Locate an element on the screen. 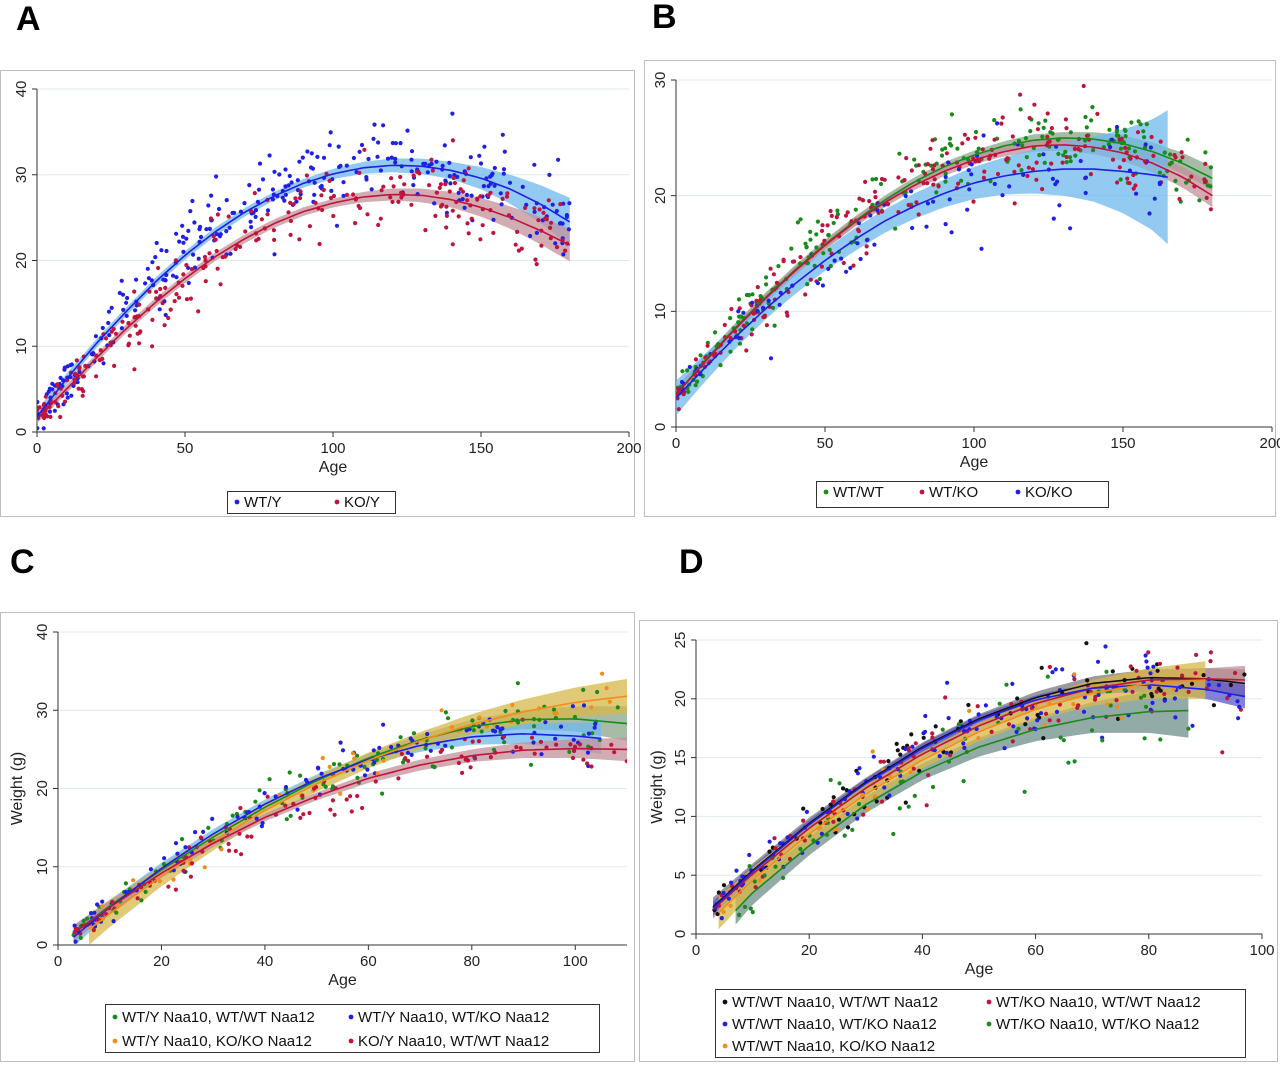 Image resolution: width=1280 pixels, height=1072 pixels. legend-marker is located at coordinates (922, 492).